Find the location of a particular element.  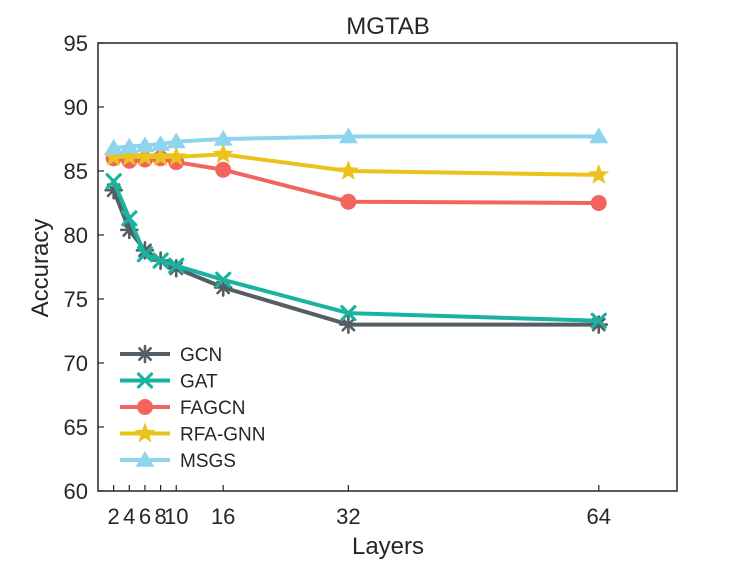

x-tick-label: 6 is located at coordinates (145, 516).